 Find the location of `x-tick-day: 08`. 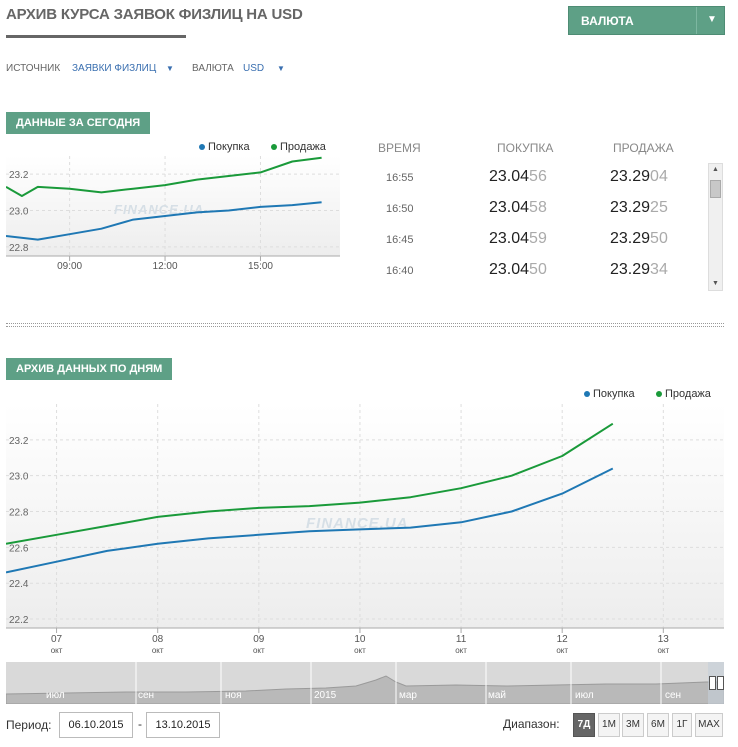

x-tick-day: 08 is located at coordinates (158, 639).